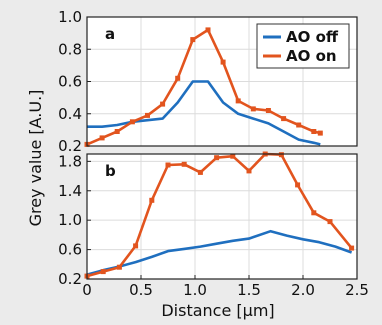 The height and width of the screenshot is (325, 382). Describe the element at coordinates (357, 290) in the screenshot. I see `x-tick-label: 2.5` at that location.